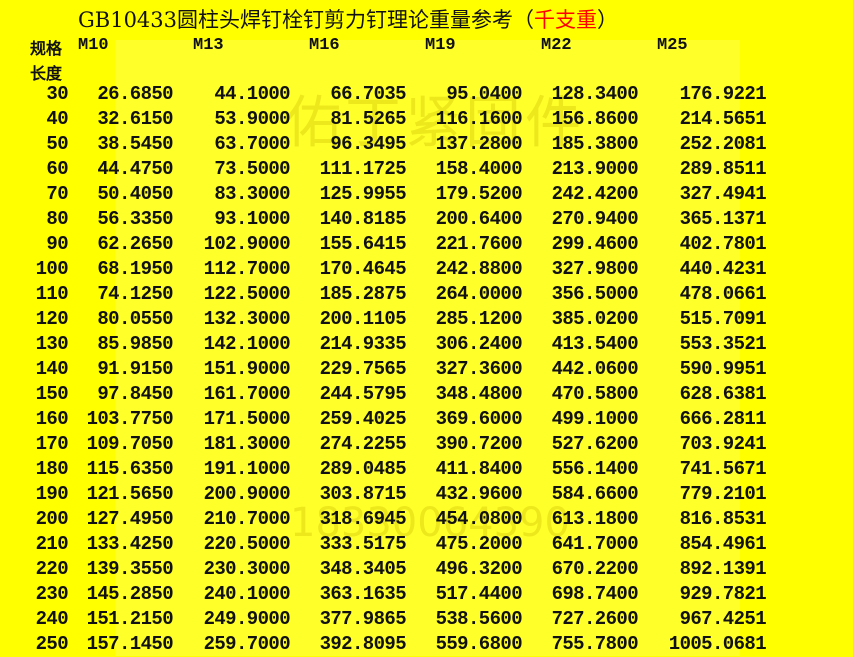 The height and width of the screenshot is (657, 853). I want to click on weight-cell: 475.2000, so click(479, 544).